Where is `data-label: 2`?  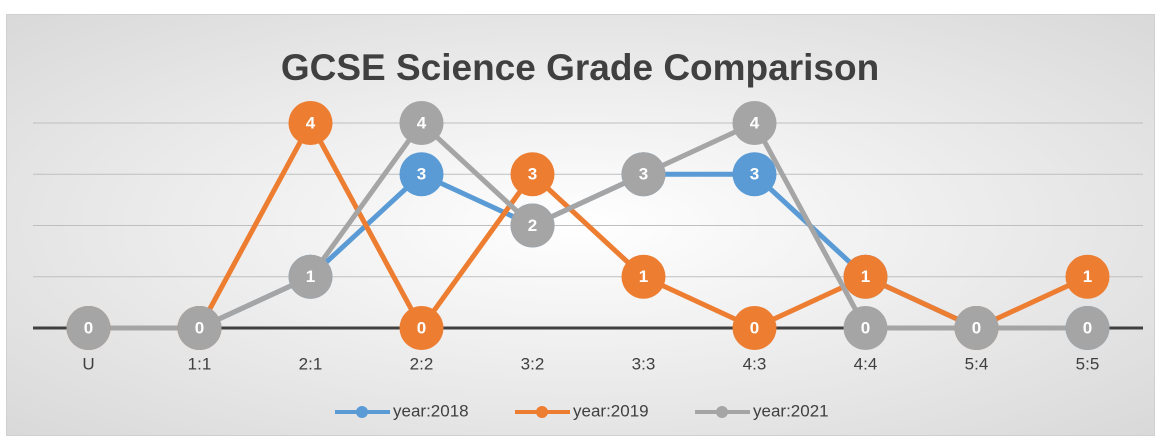 data-label: 2 is located at coordinates (532, 225).